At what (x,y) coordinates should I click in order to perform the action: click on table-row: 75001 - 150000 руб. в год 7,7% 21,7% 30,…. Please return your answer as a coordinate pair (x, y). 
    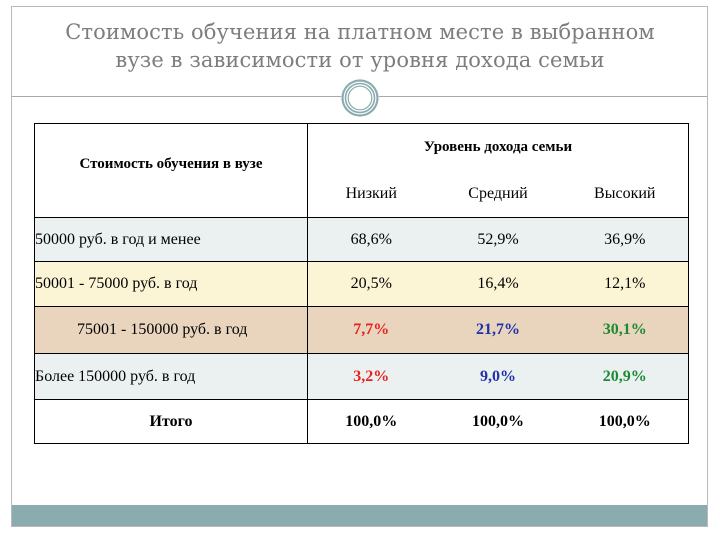
    Looking at the image, I should click on (362, 330).